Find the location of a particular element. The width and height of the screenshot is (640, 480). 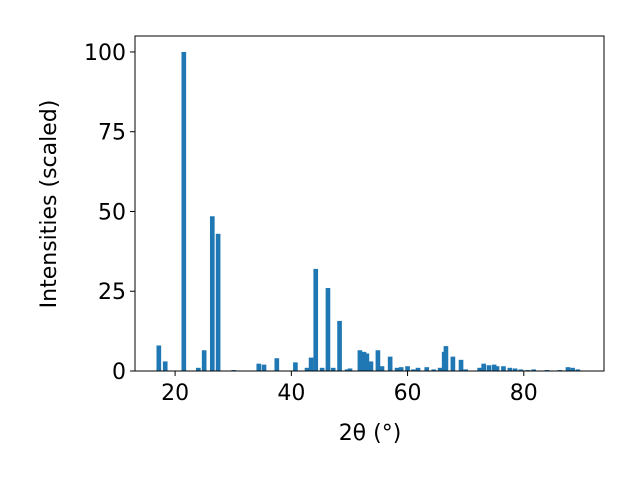

x-tick-label: 20 is located at coordinates (175, 393).